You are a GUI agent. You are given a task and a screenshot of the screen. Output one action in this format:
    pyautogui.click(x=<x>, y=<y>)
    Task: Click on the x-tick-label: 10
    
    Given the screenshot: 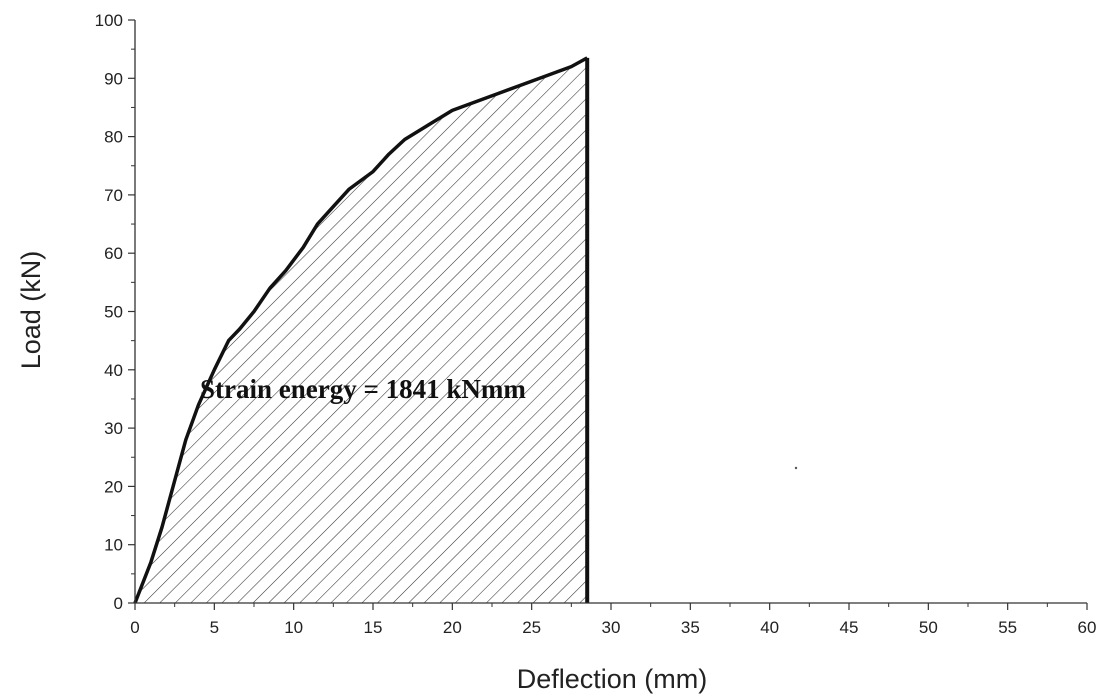 What is the action you would take?
    pyautogui.click(x=293, y=627)
    